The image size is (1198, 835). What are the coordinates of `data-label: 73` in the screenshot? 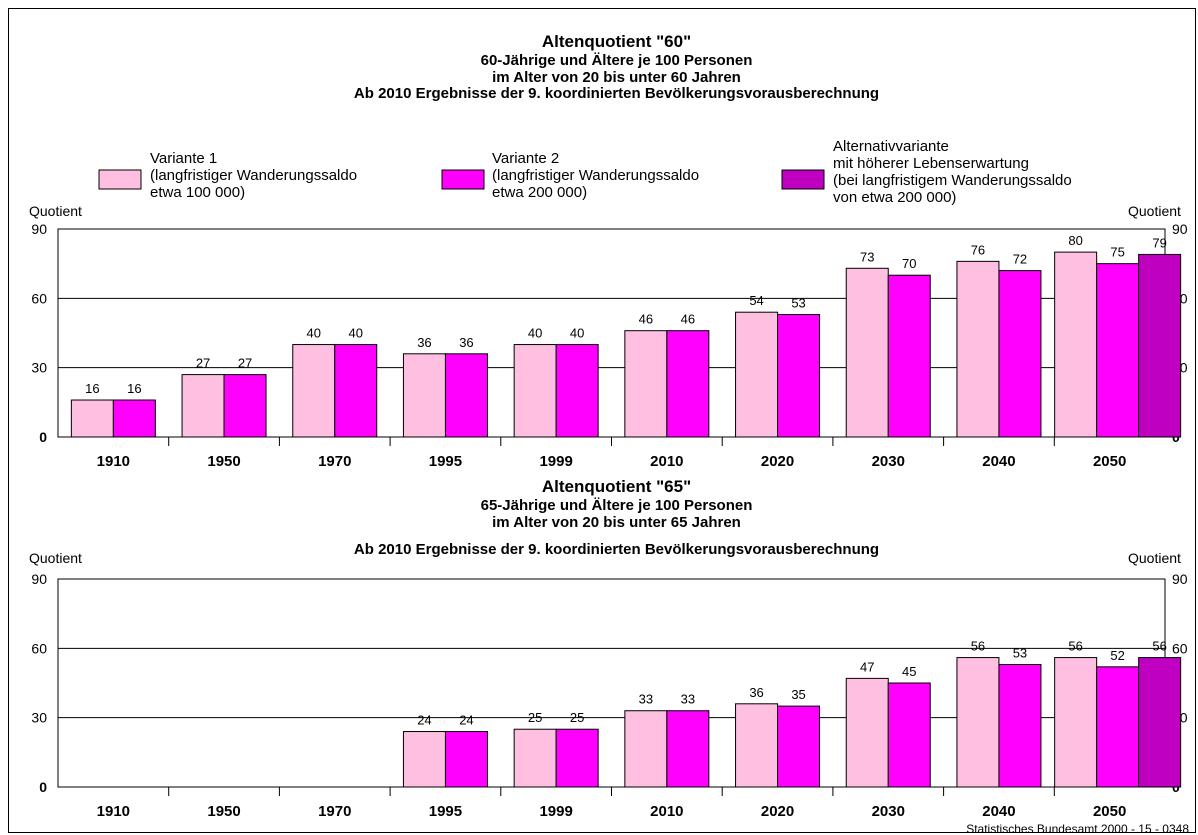 It's located at (867, 256).